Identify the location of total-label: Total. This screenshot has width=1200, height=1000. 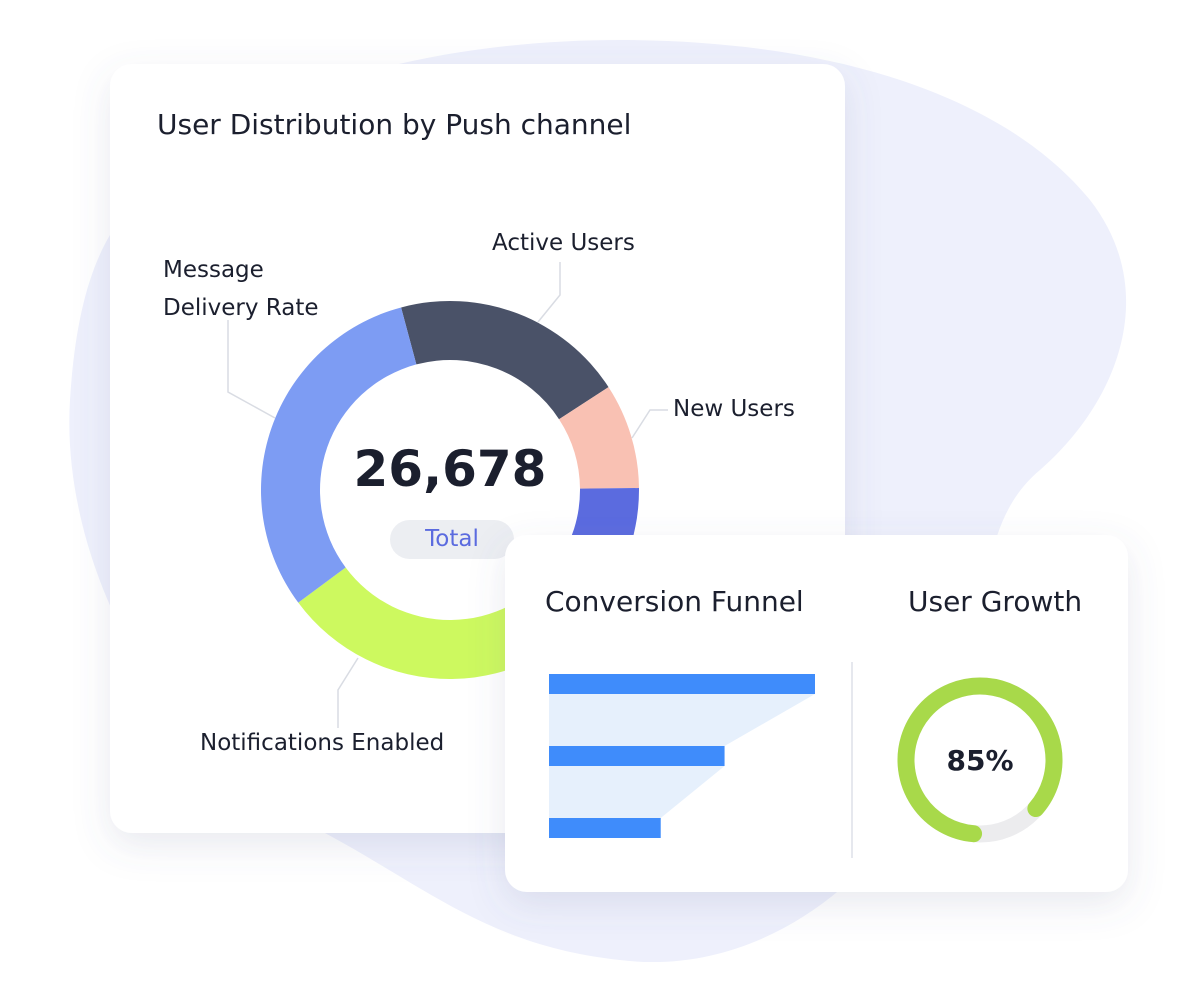
(452, 539).